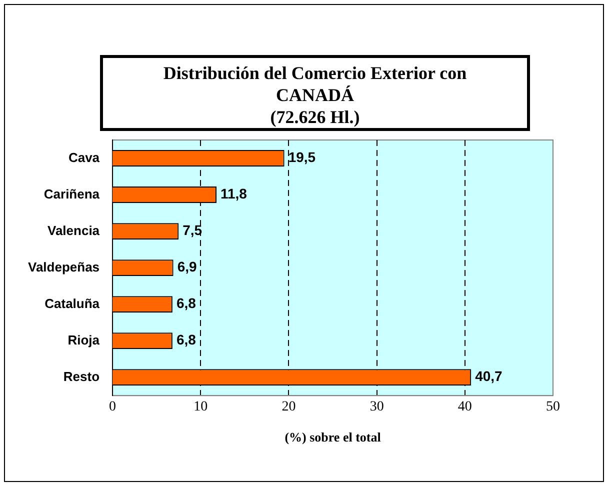  What do you see at coordinates (84, 157) in the screenshot?
I see `y-tick-label: Cava` at bounding box center [84, 157].